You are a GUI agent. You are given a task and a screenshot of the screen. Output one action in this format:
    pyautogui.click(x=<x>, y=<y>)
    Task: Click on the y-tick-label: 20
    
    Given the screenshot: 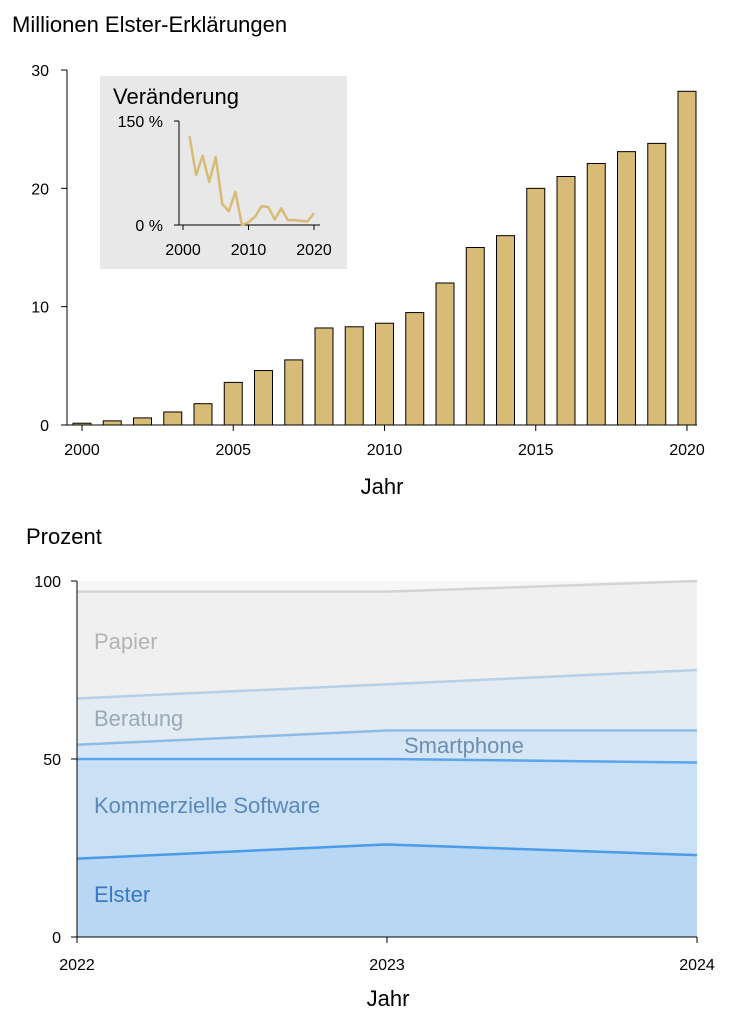 What is the action you would take?
    pyautogui.click(x=40, y=189)
    